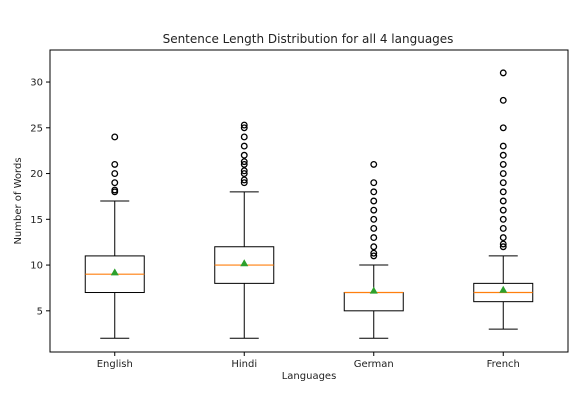  I want to click on x-tick-label: Hindi, so click(244, 364).